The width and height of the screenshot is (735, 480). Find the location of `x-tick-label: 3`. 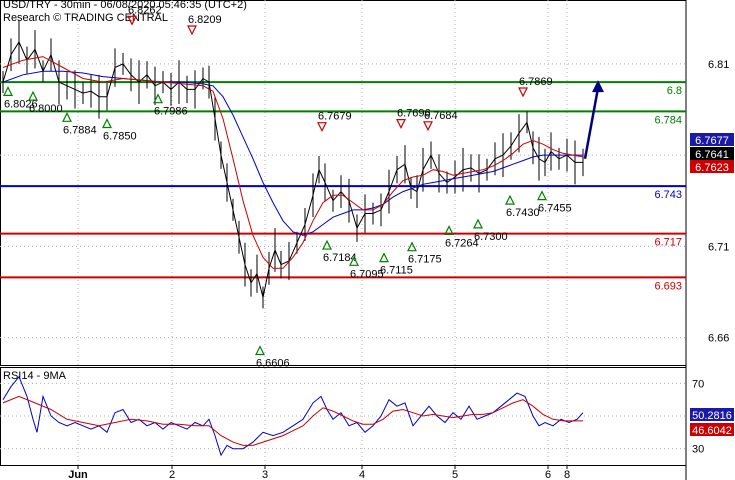

x-tick-label: 3 is located at coordinates (265, 474).